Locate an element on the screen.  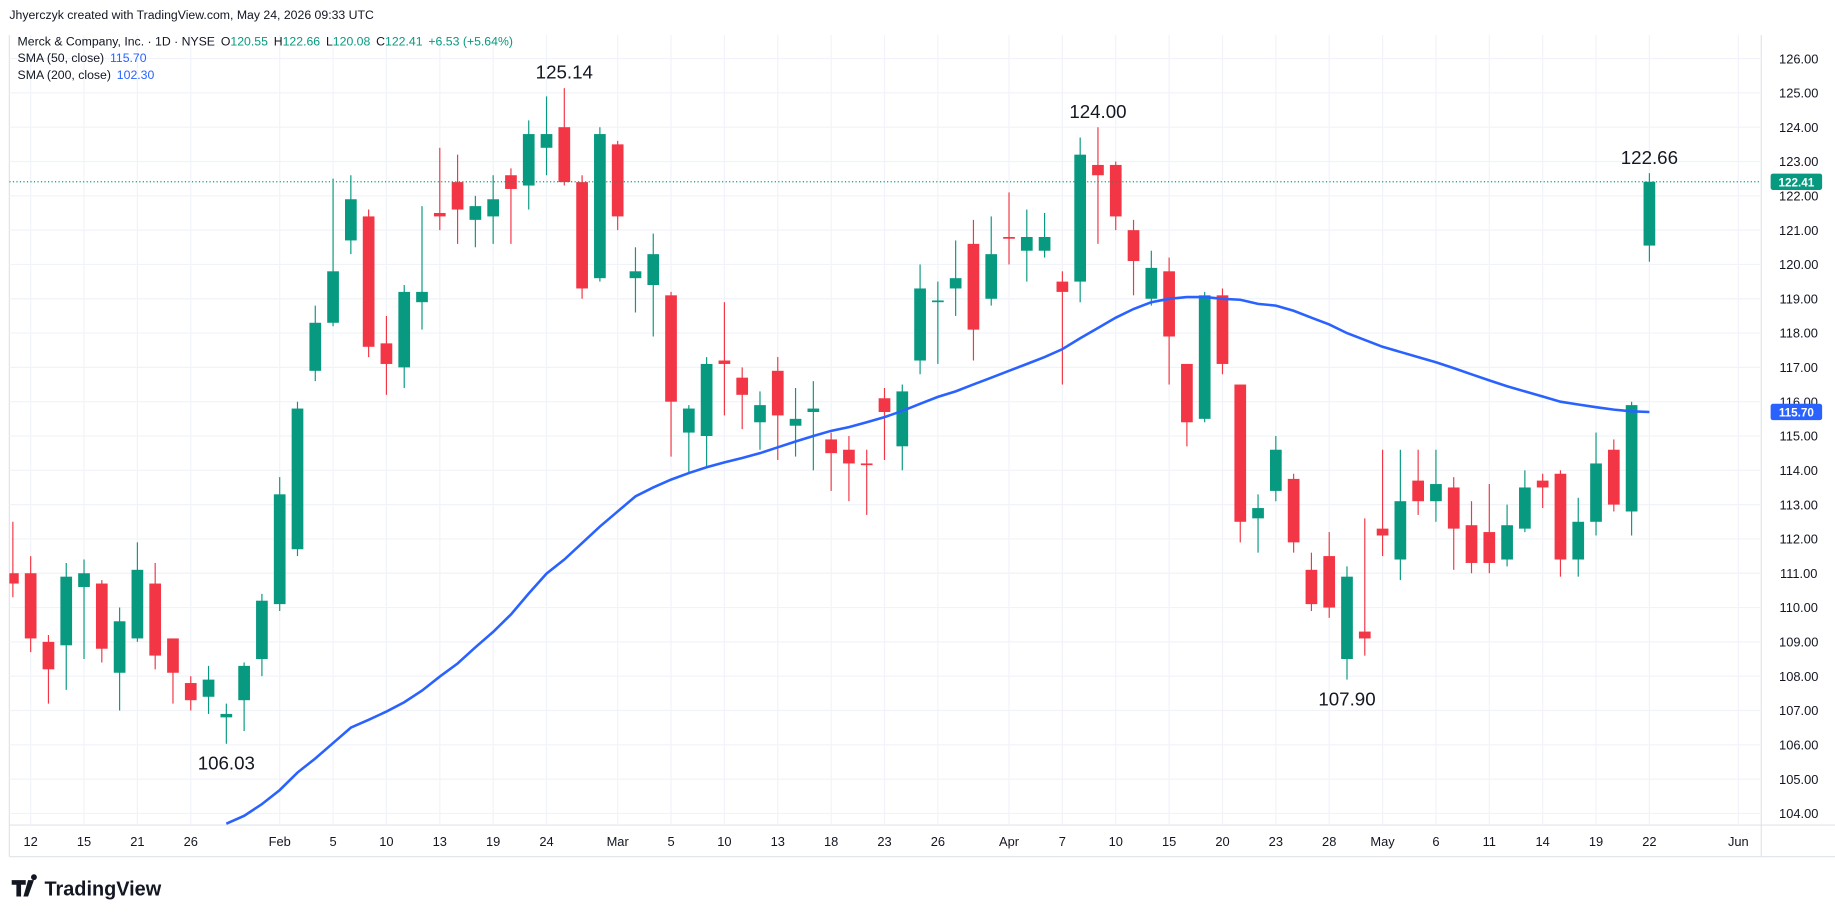
x-tick-label: Mar is located at coordinates (618, 841).